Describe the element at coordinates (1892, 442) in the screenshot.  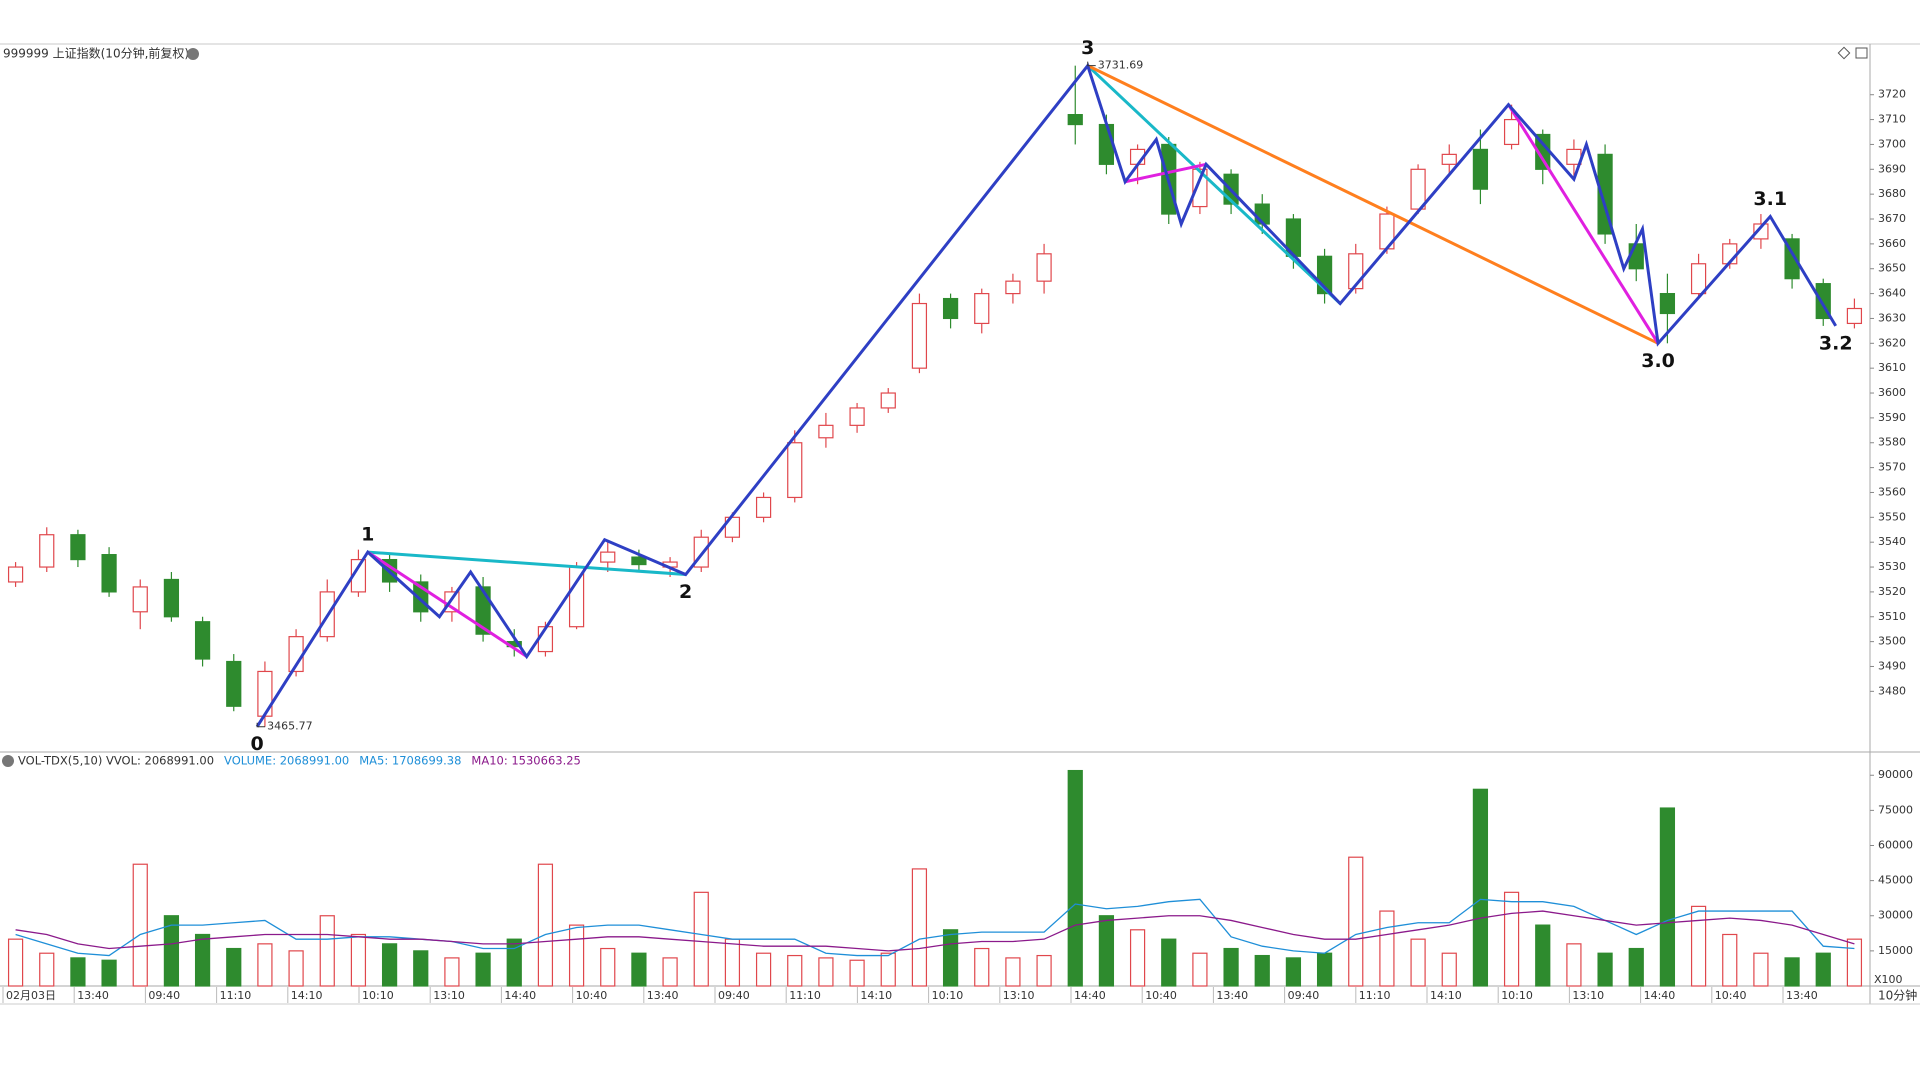
I see `y-tick-label: 3580` at that location.